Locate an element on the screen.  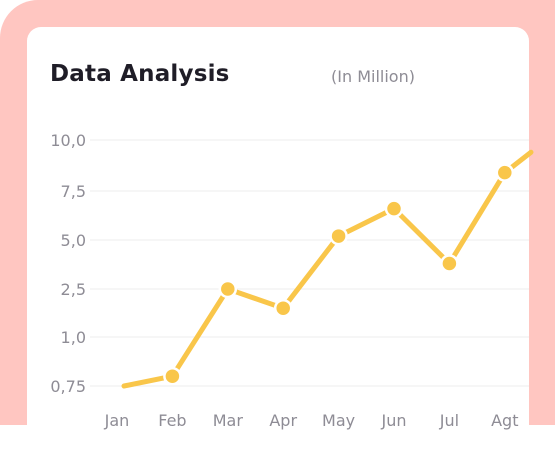
x-tick-label: May is located at coordinates (338, 420).